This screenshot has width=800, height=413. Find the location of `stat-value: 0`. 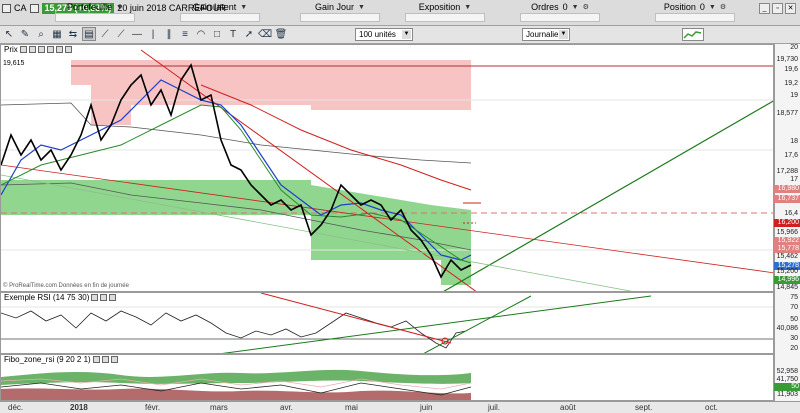

stat-value: 0 is located at coordinates (565, 7).